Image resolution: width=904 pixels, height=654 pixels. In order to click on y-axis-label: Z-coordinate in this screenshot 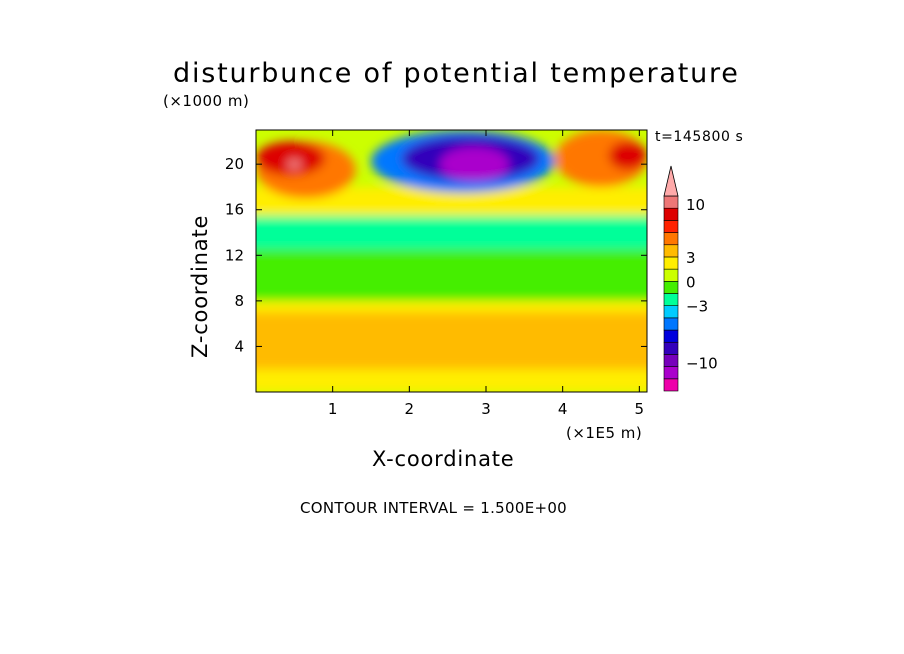, I will do `click(200, 286)`.